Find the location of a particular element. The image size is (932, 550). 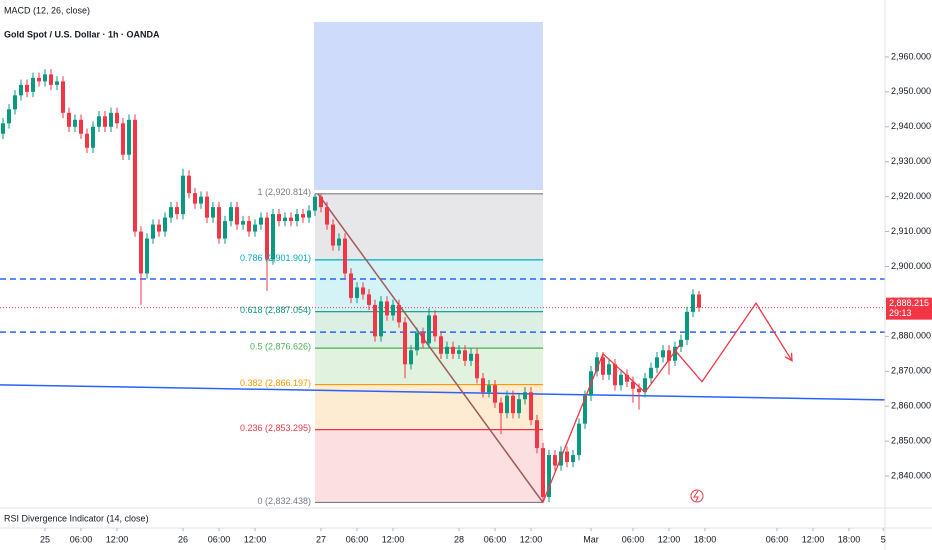

fib-trend is located at coordinates (430, 348).